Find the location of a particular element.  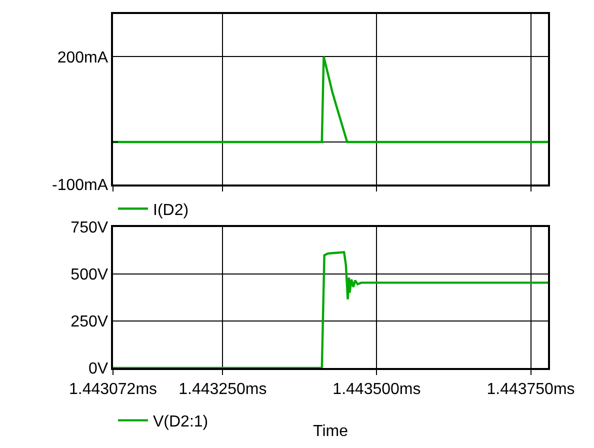

y-tick-label: 500V is located at coordinates (89, 275).